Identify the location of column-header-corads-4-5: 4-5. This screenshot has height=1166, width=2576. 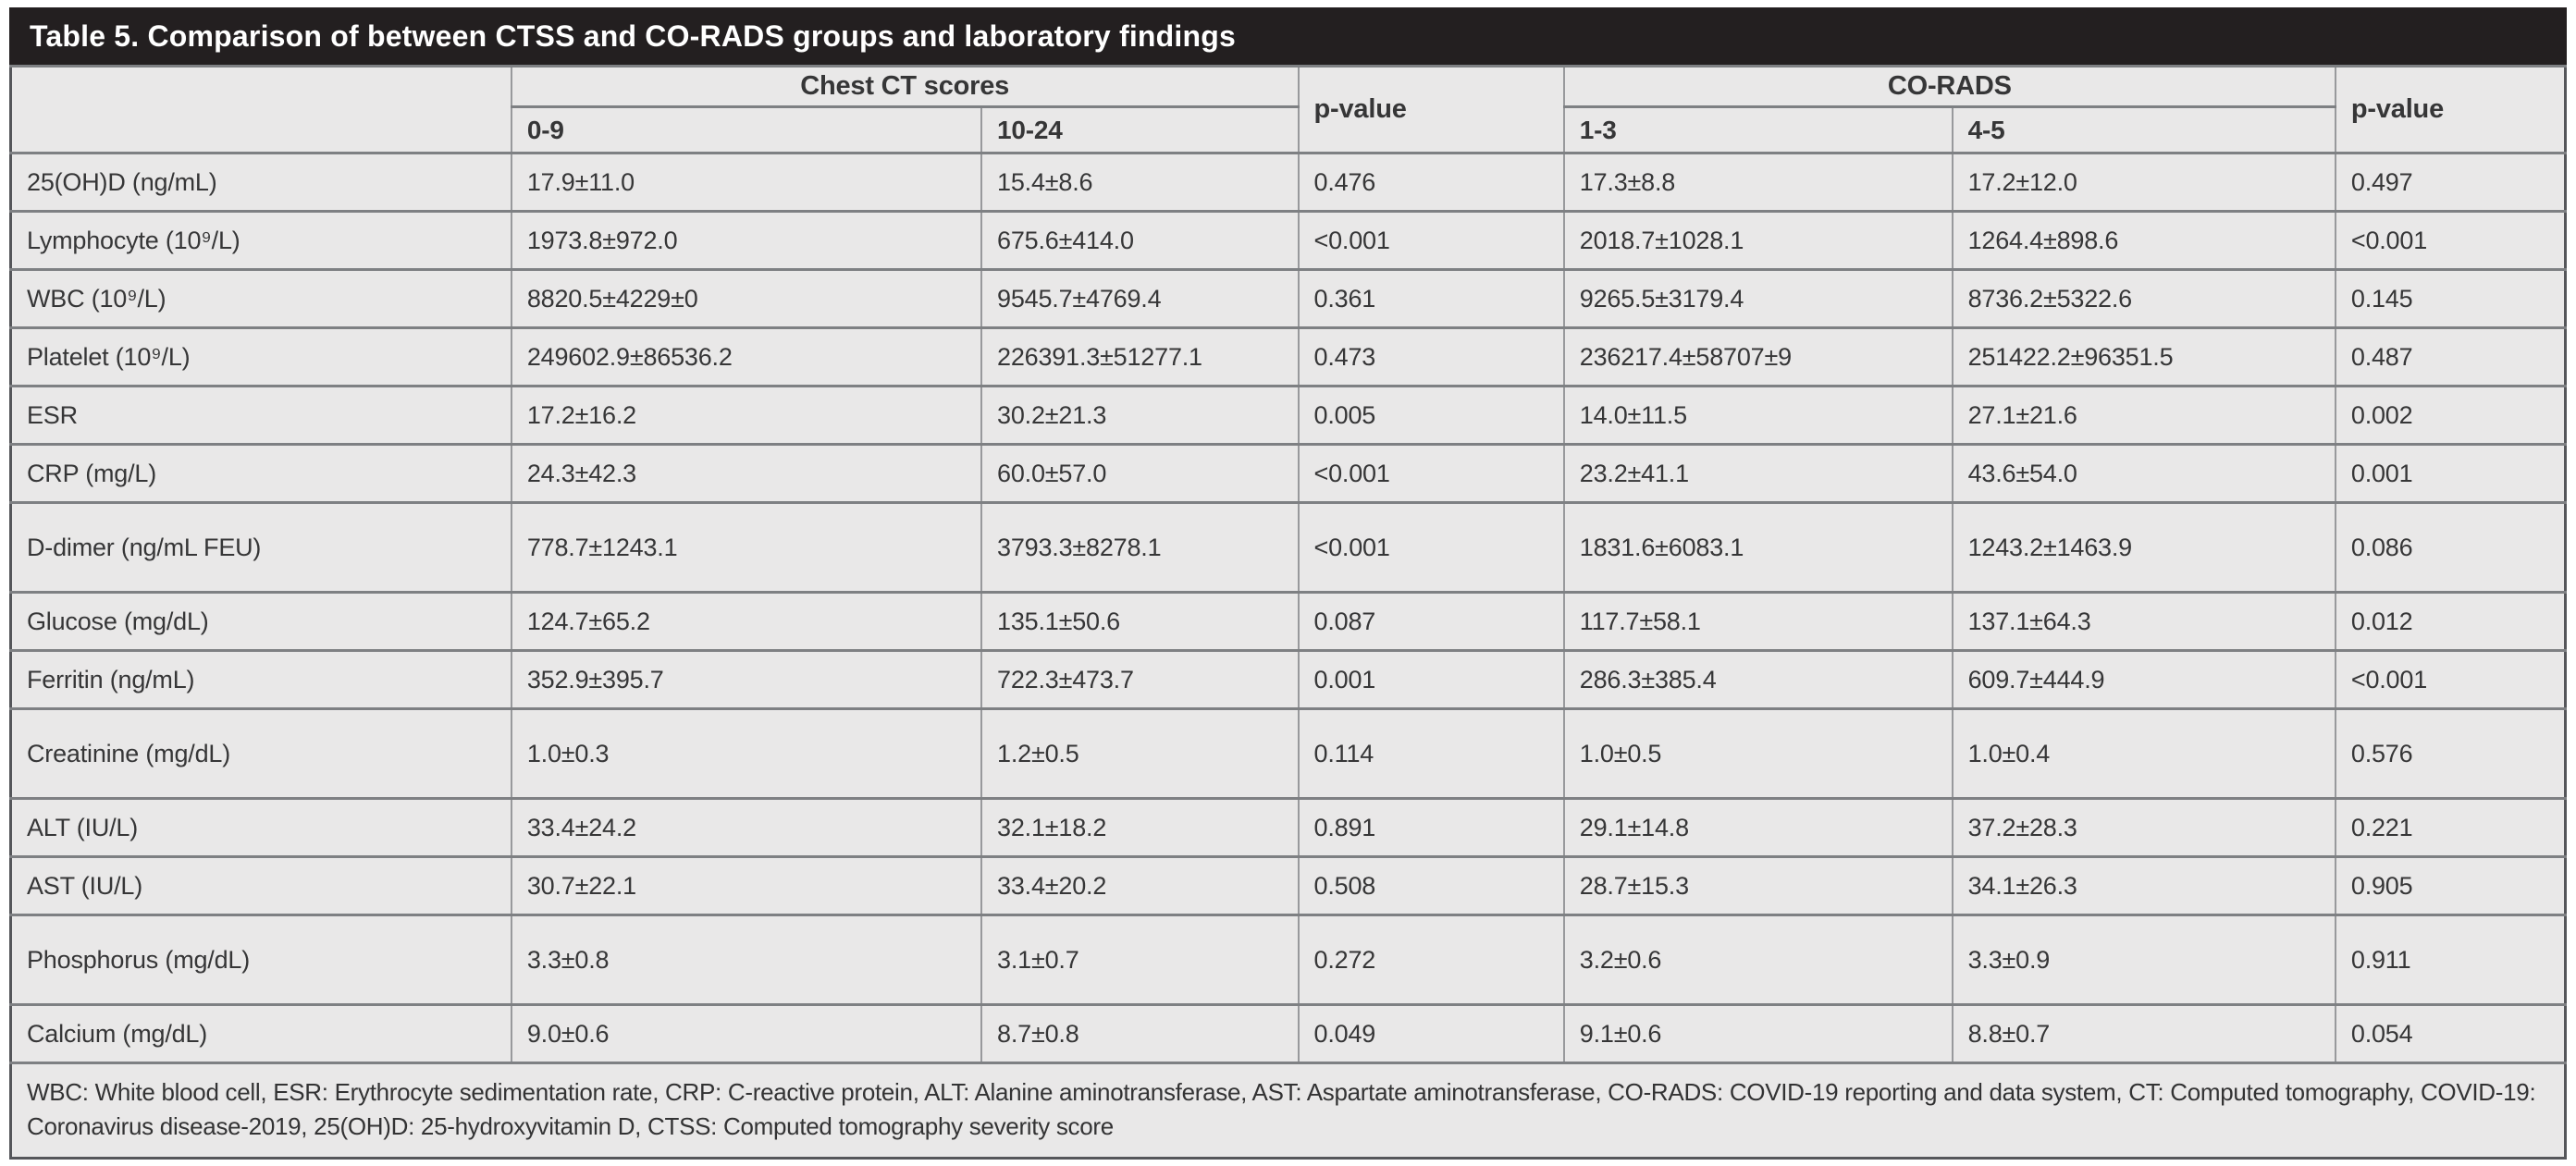
(2143, 130).